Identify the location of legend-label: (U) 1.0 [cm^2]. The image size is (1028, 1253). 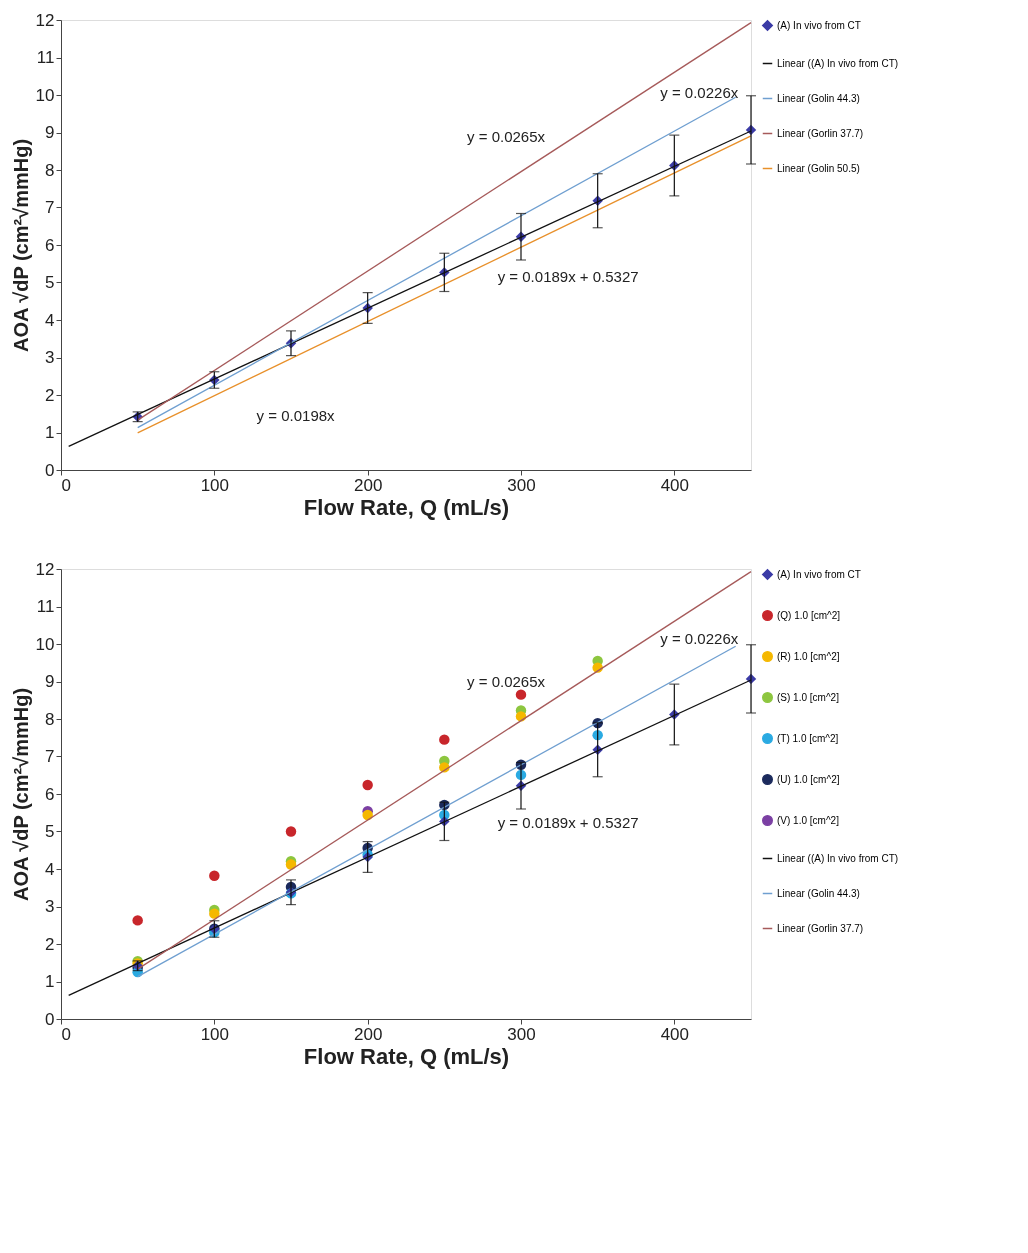
(808, 779).